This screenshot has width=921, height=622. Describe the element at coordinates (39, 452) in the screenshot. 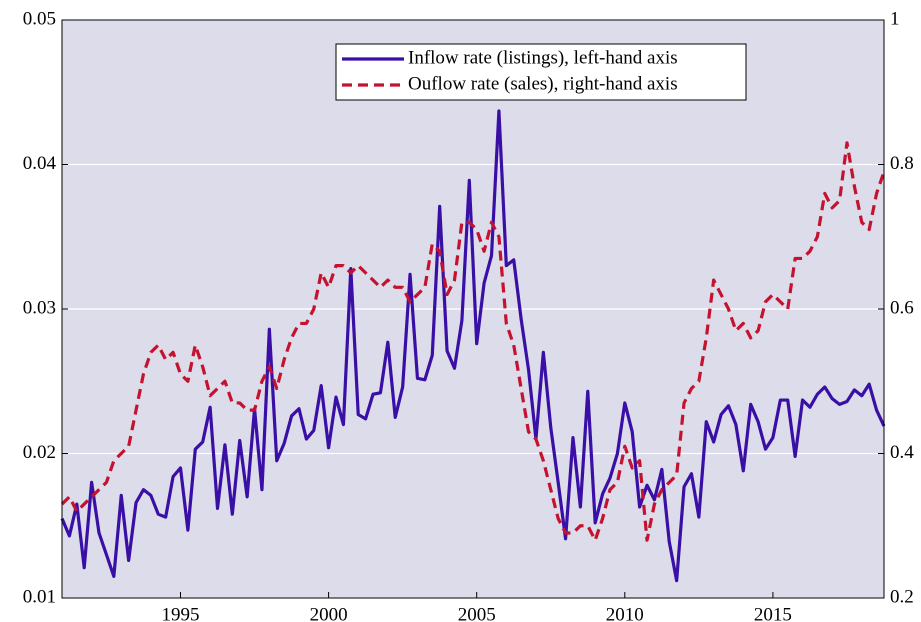

I see `y-tick-label: 0.02` at that location.